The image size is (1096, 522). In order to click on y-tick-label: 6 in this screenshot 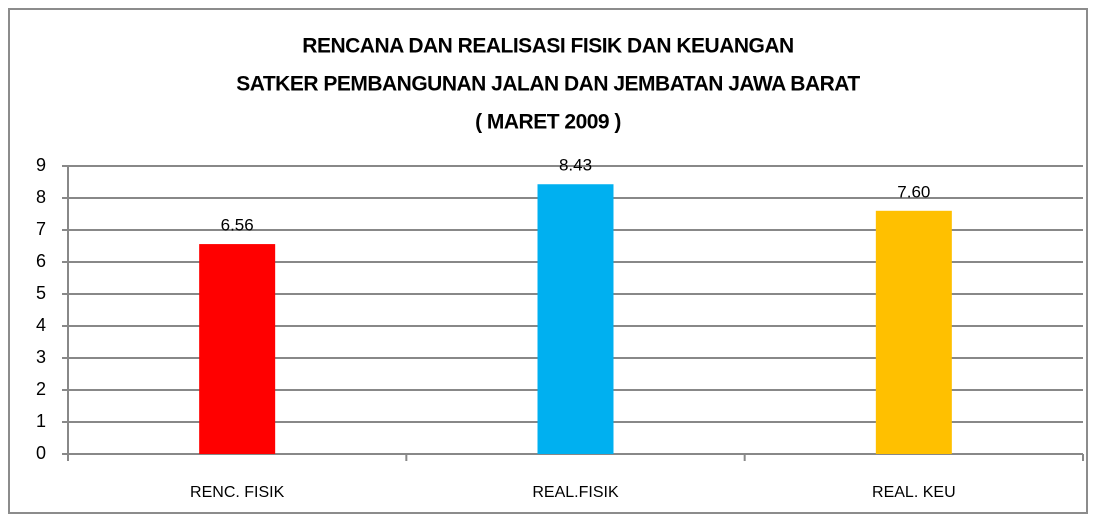, I will do `click(41, 261)`.